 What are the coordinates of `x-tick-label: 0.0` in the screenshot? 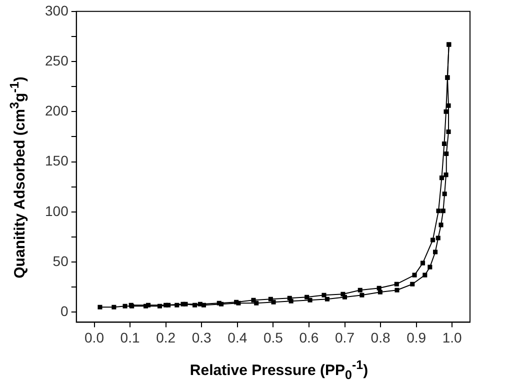 It's located at (94, 337).